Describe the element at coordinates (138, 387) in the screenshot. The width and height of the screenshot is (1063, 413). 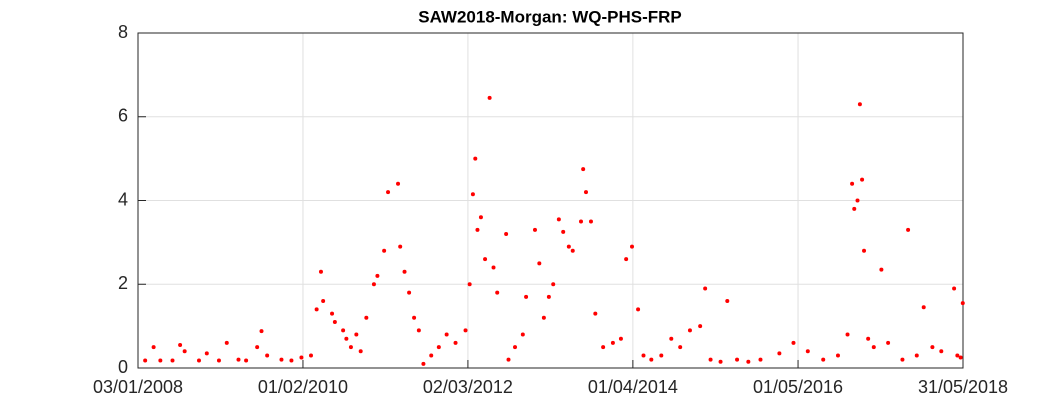
I see `x-tick-label: 03/01/2008` at that location.